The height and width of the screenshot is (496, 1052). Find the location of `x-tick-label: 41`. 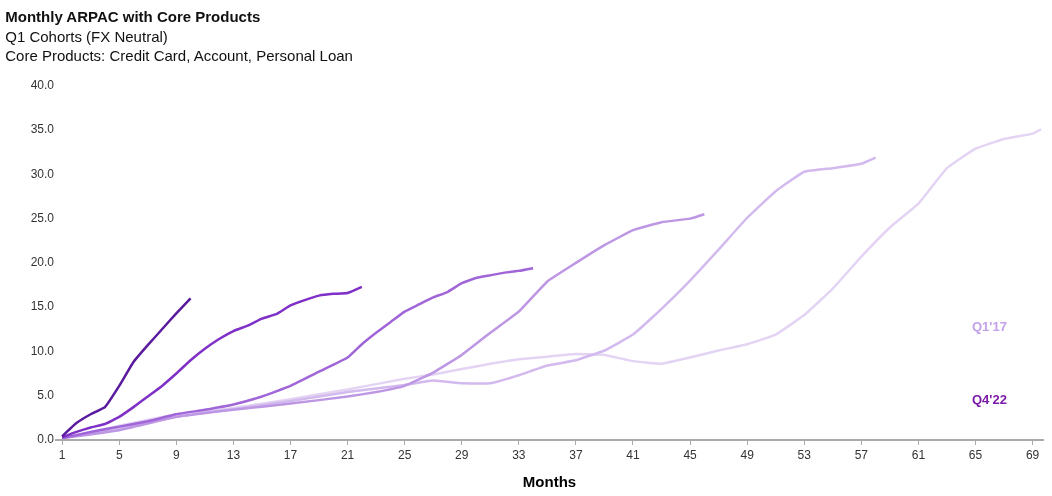

x-tick-label: 41 is located at coordinates (633, 455).